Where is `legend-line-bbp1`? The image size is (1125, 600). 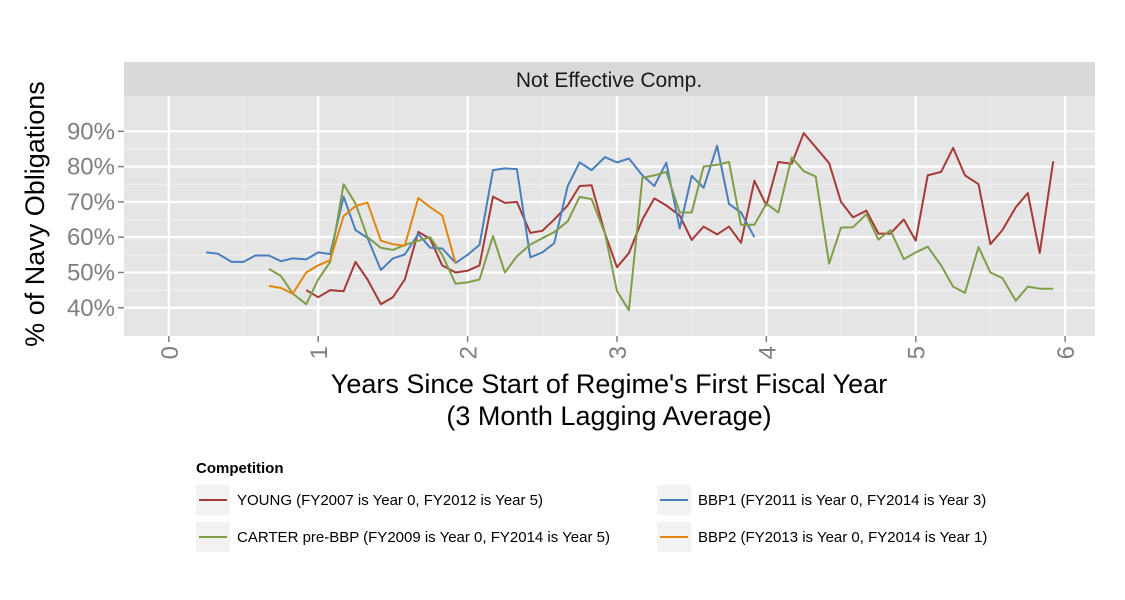 legend-line-bbp1 is located at coordinates (674, 500).